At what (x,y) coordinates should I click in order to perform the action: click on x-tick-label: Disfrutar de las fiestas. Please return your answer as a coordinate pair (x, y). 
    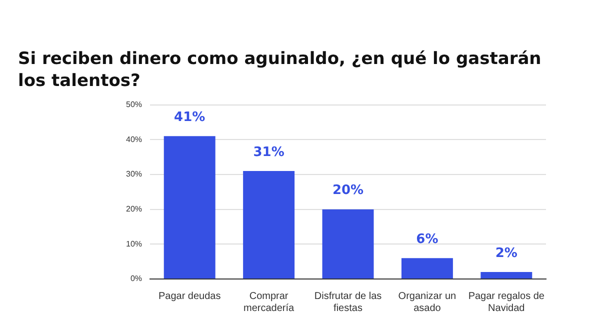
    Looking at the image, I should click on (348, 302).